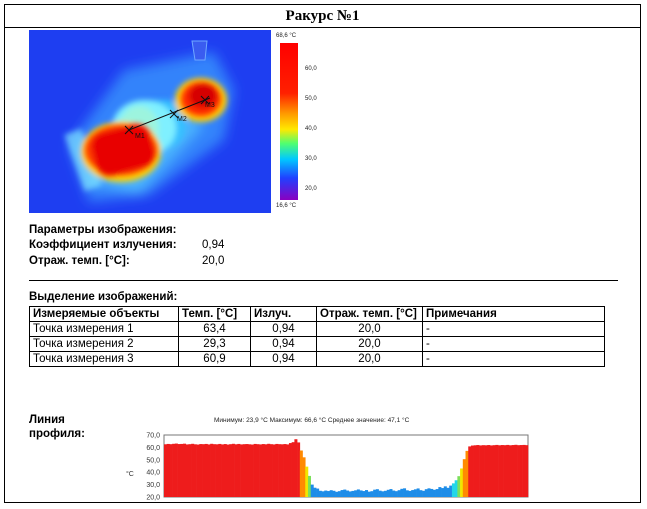 This screenshot has width=647, height=509. What do you see at coordinates (513, 314) in the screenshot?
I see `col-header-notes: Примечания` at bounding box center [513, 314].